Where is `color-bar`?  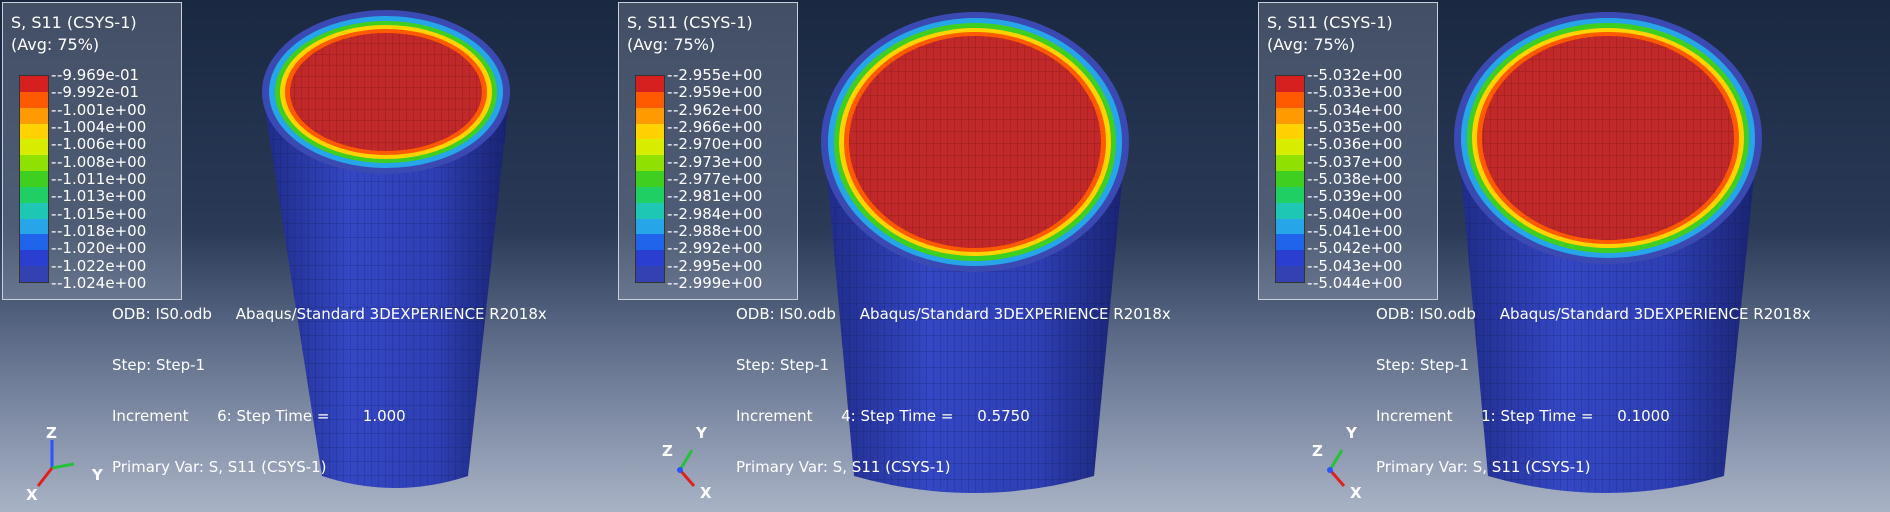
color-bar is located at coordinates (34, 179).